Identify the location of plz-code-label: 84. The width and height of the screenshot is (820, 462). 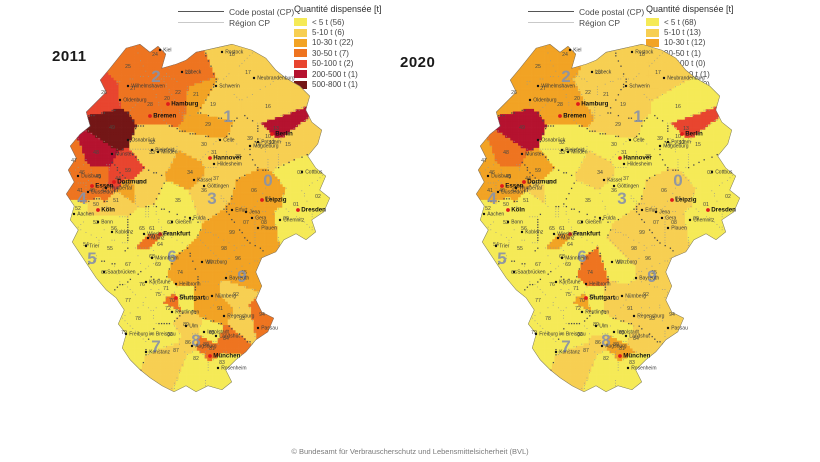
(226, 339).